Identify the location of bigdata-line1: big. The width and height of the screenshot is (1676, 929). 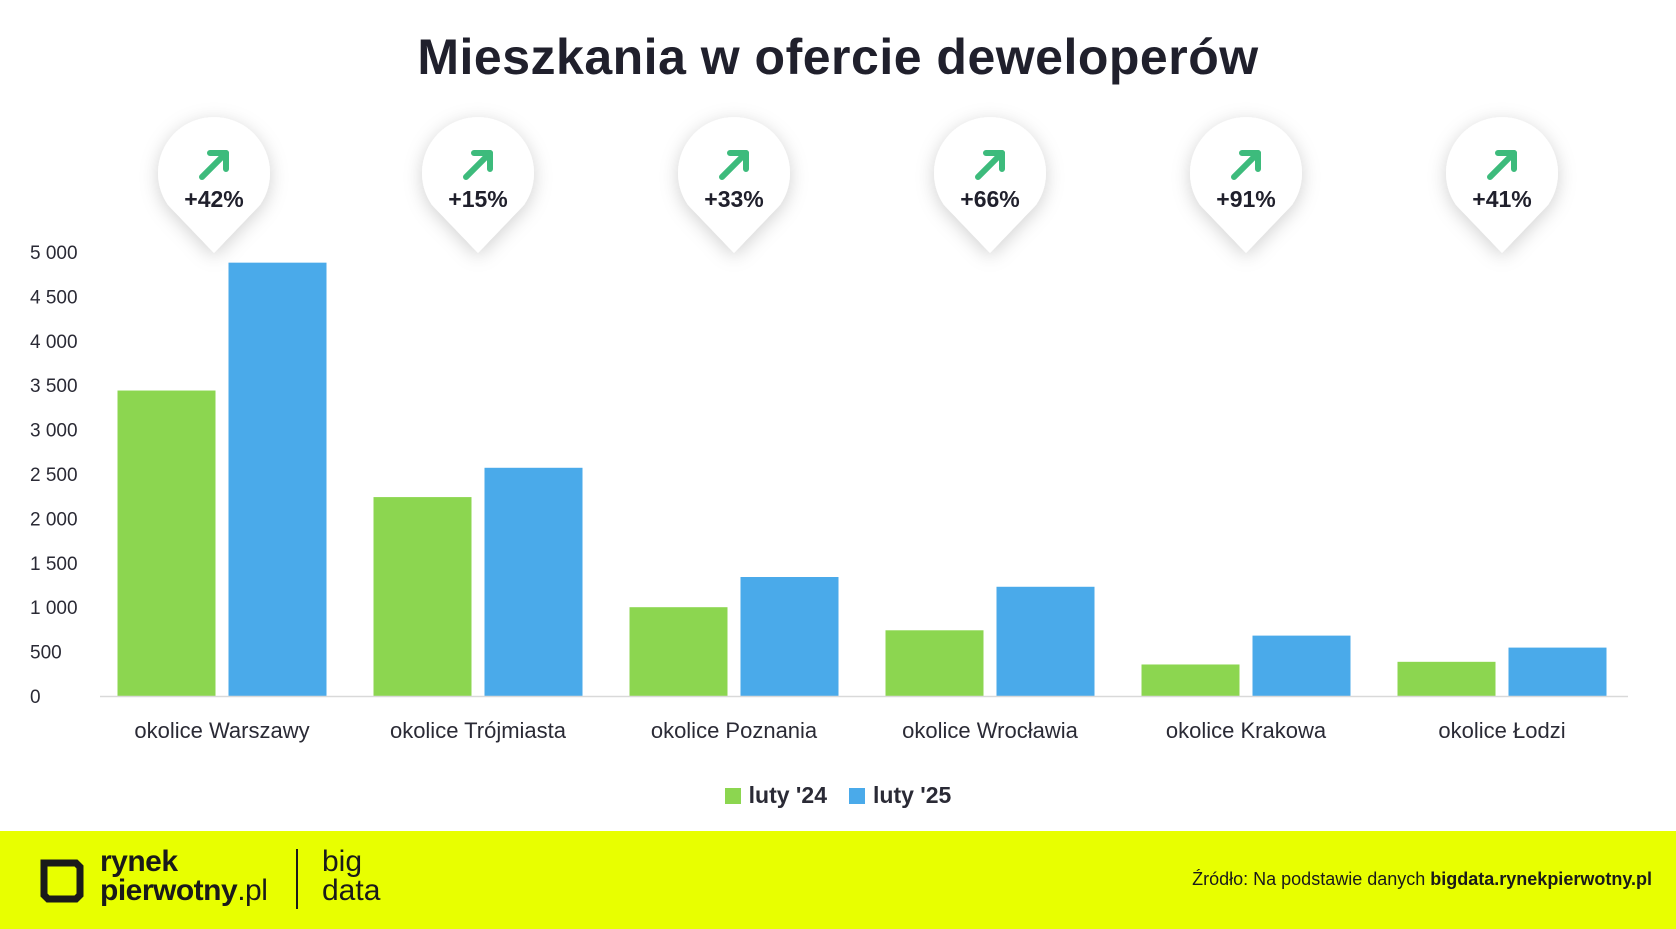
(342, 861).